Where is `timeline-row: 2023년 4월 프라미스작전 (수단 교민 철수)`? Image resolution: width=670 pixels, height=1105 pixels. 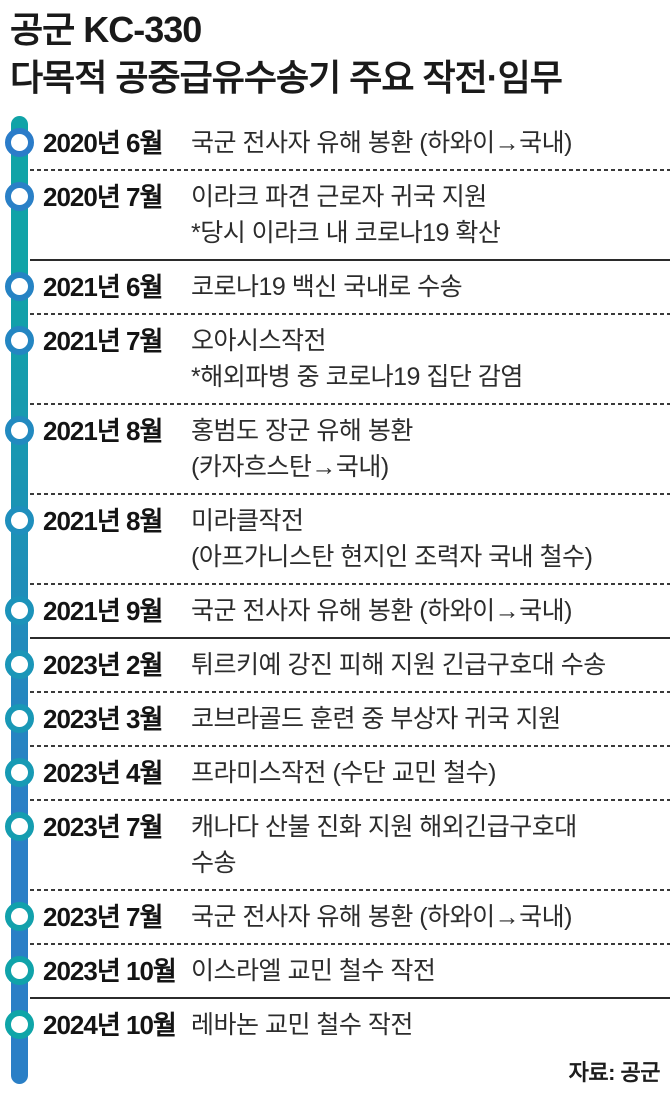 timeline-row: 2023년 4월 프라미스작전 (수단 교민 철수) is located at coordinates (335, 773).